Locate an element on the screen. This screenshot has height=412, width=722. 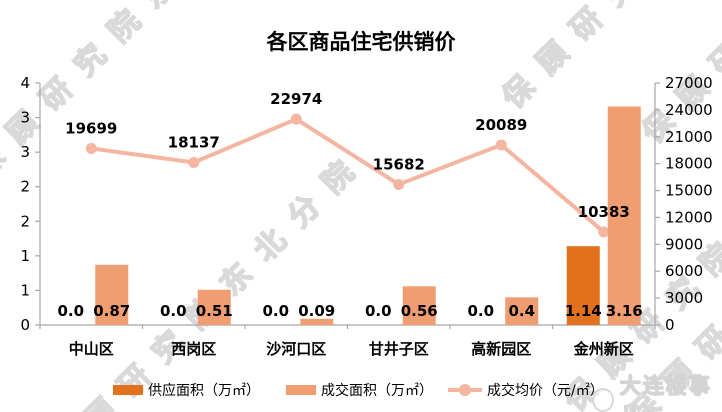
legend-label-sold-area: 成交面积（万㎡） is located at coordinates (377, 391).